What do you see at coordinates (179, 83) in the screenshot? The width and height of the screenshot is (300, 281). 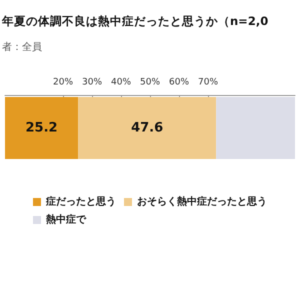 I see `x-tick-label: 60%` at bounding box center [179, 83].